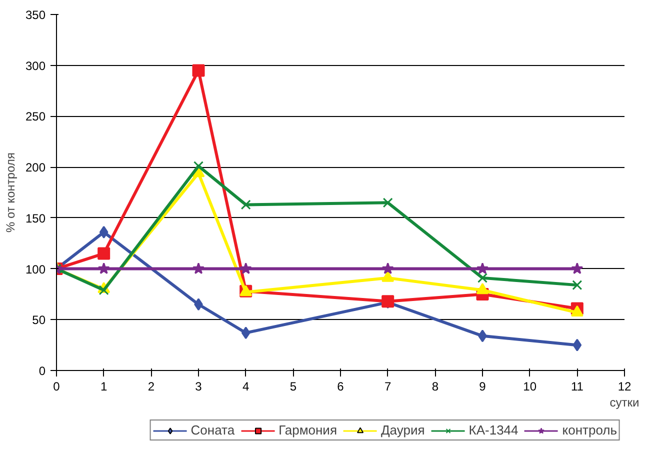  I want to click on x-tick-label: 12, so click(625, 387).